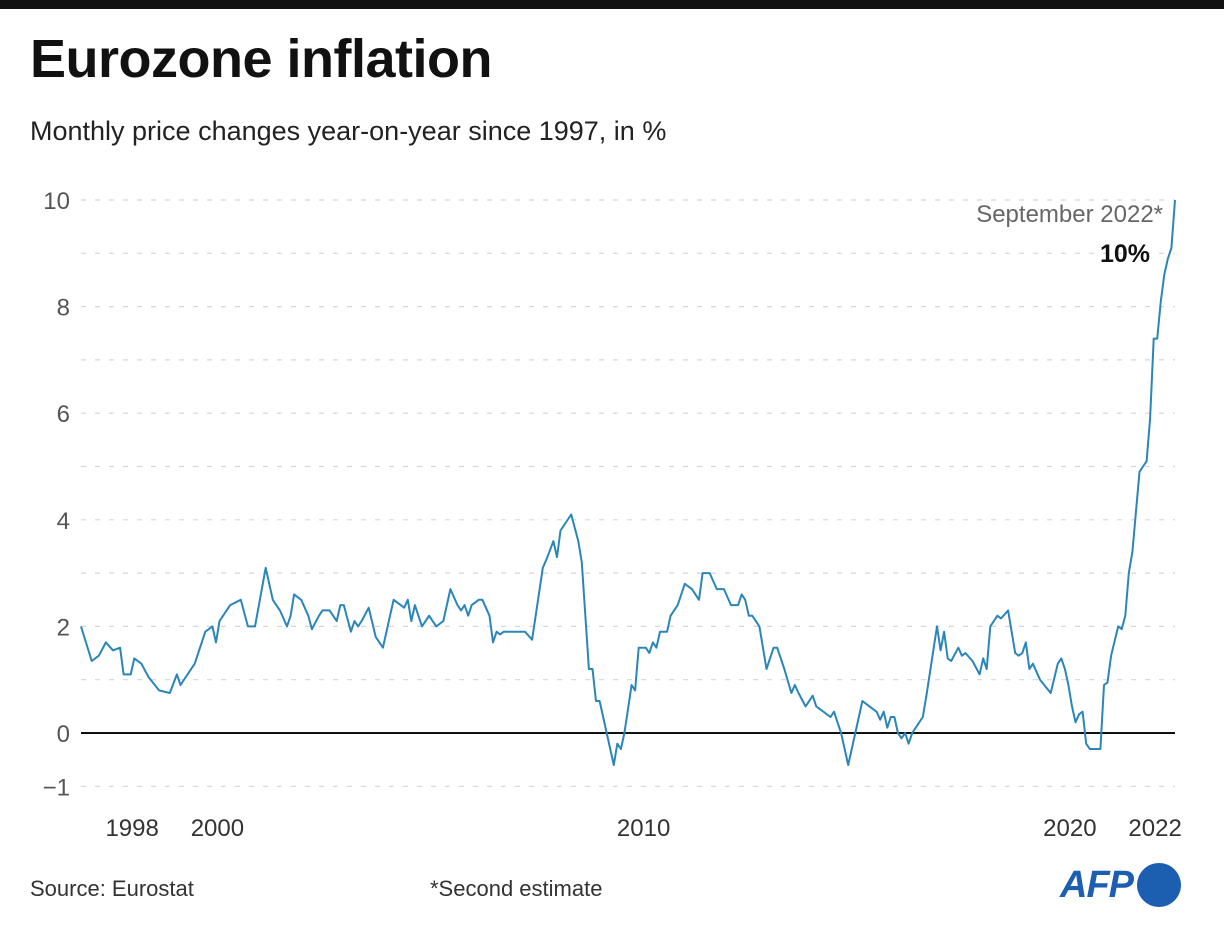 This screenshot has width=1224, height=926. I want to click on top-bar, so click(612, 4).